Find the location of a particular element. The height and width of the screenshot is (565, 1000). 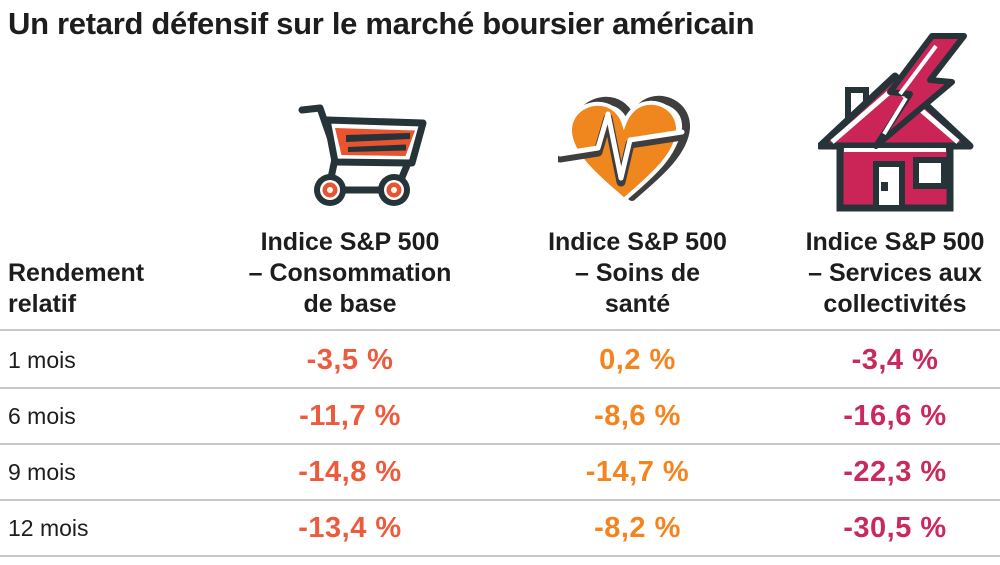

value-utilities: -30,5 % is located at coordinates (895, 527).